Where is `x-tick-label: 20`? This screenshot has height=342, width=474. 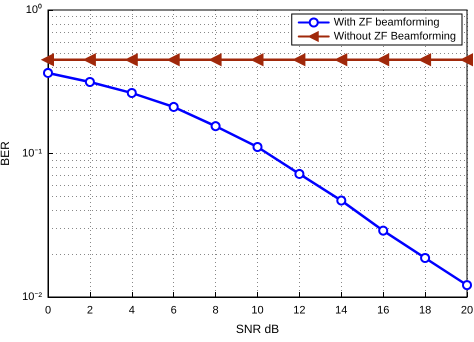 x-tick-label: 20 is located at coordinates (467, 310).